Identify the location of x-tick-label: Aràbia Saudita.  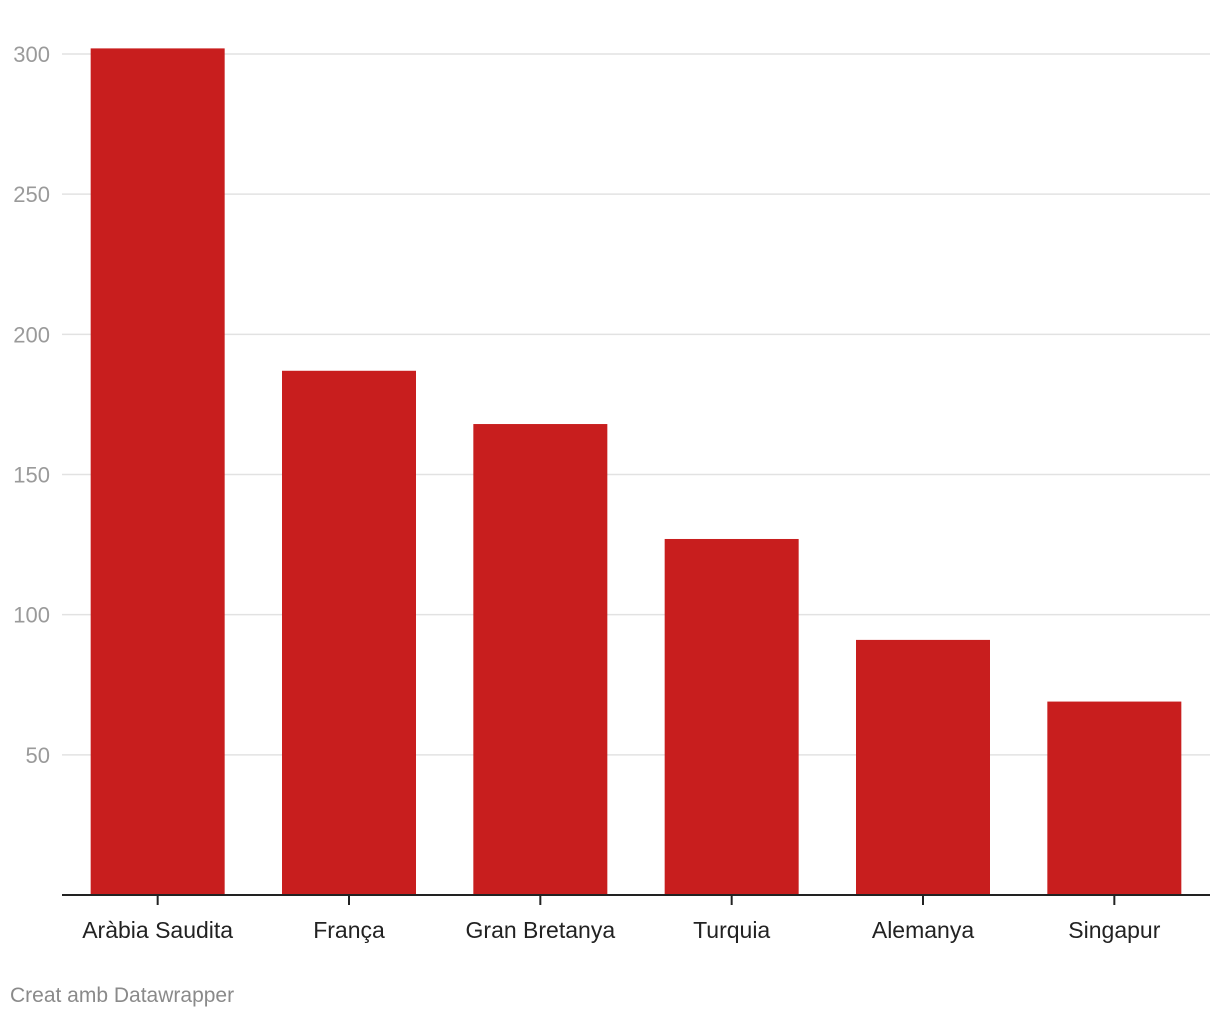
(157, 930).